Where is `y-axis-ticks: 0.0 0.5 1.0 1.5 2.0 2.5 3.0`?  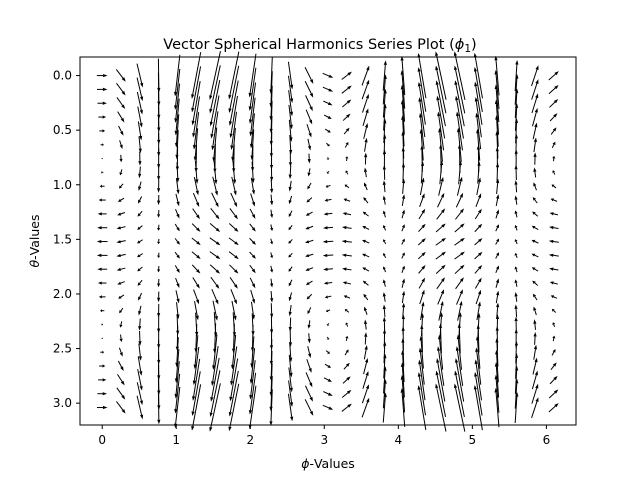
y-axis-ticks: 0.0 0.5 1.0 1.5 2.0 2.5 3.0 is located at coordinates (66, 239).